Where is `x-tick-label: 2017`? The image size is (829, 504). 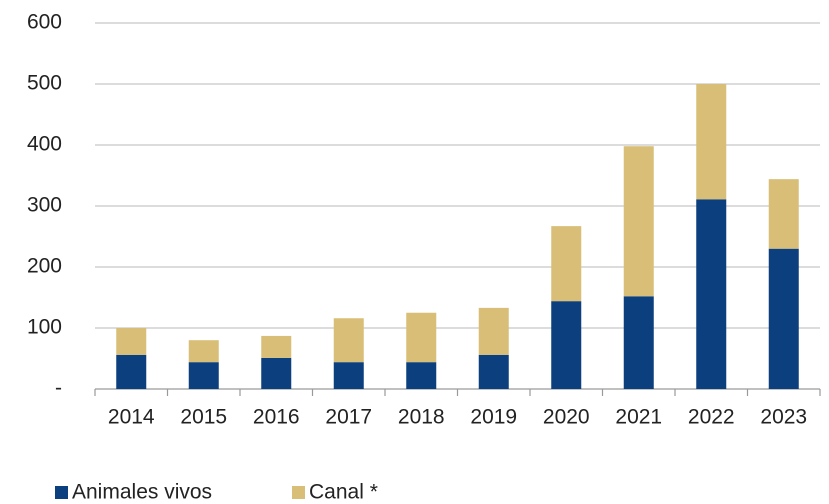
x-tick-label: 2017 is located at coordinates (348, 417).